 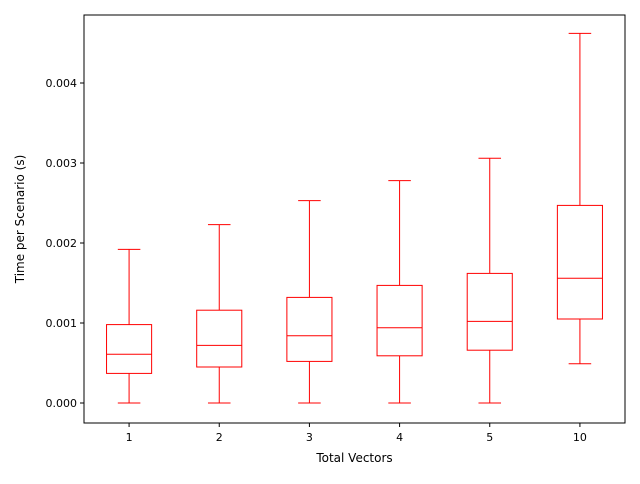 I want to click on x-tick-label: 5, so click(x=489, y=437).